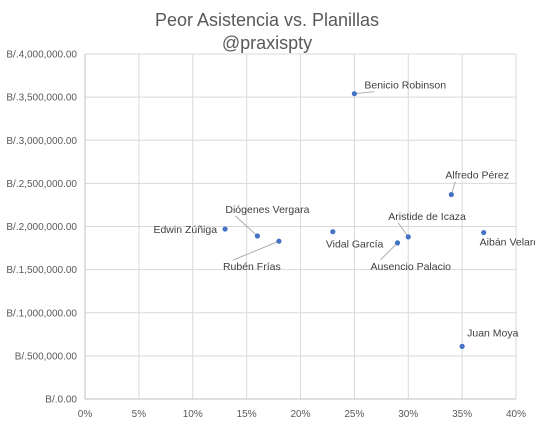 This screenshot has width=535, height=432. What do you see at coordinates (410, 267) in the screenshot?
I see `point-label: Ausencio Palacio` at bounding box center [410, 267].